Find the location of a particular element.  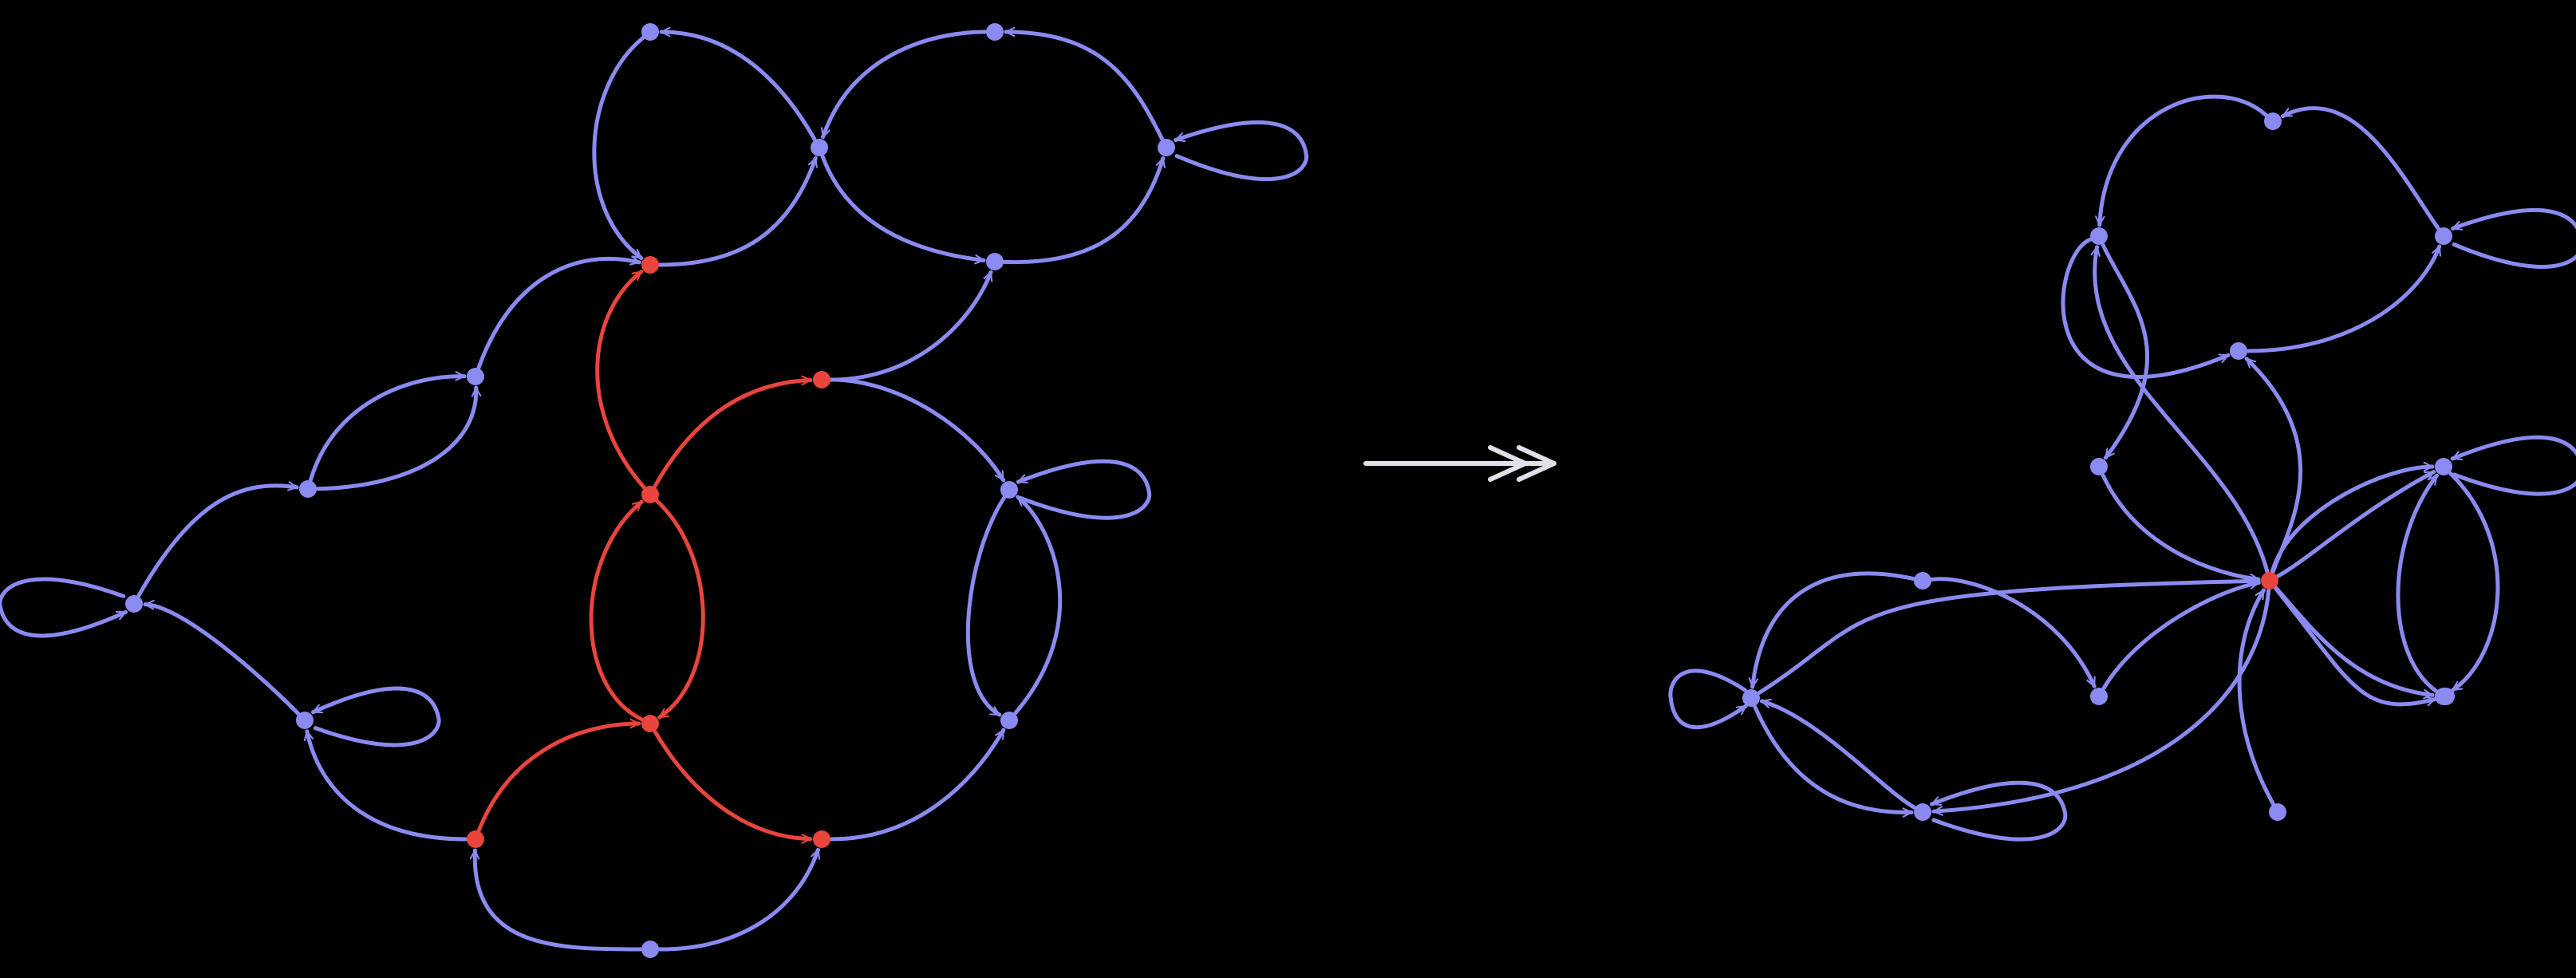

left-graph-edge-n-i is located at coordinates (616, 610).